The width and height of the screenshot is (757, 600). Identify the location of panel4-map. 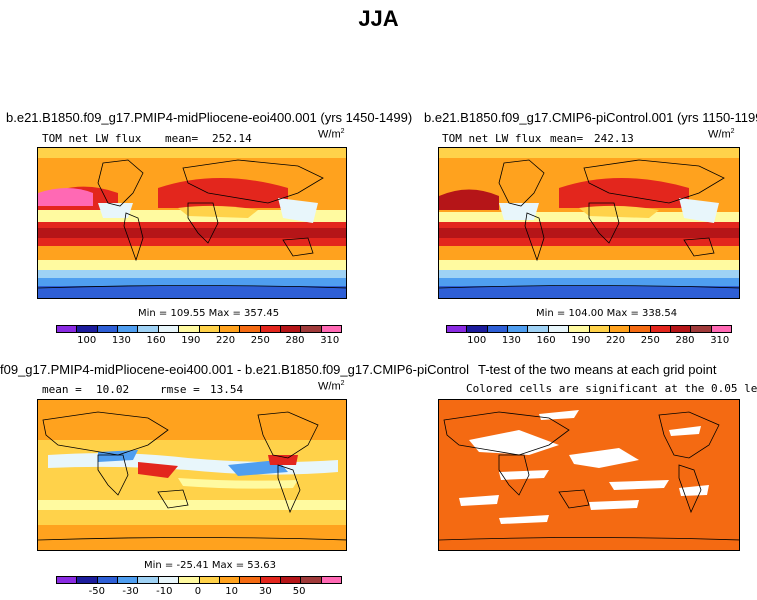
(589, 475).